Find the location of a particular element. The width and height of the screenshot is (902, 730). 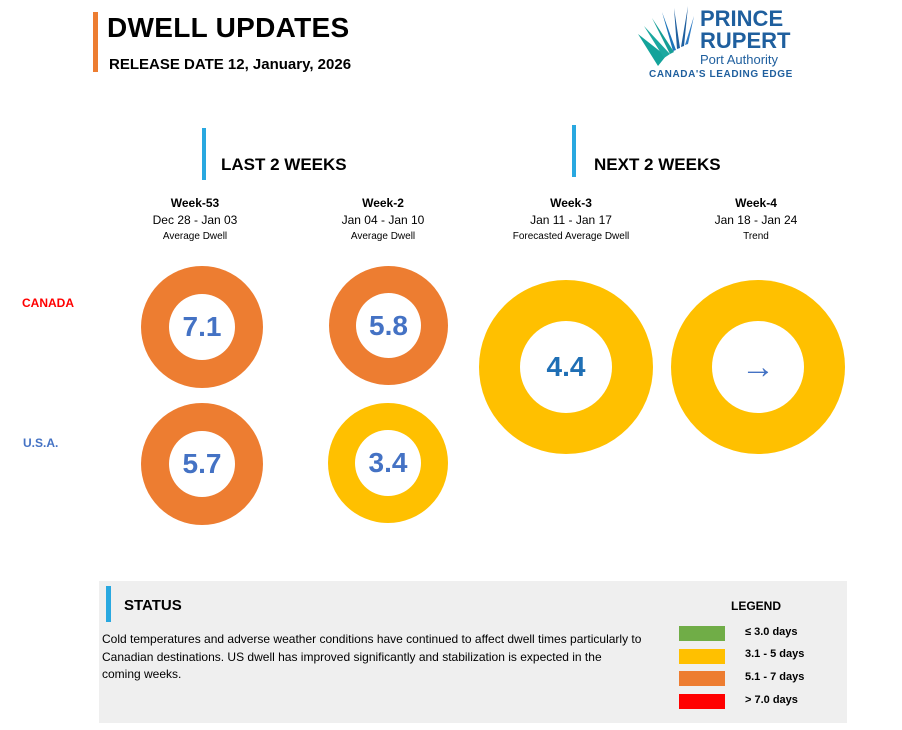

dwell-ring-canada-week-53: 7.1 is located at coordinates (202, 327).